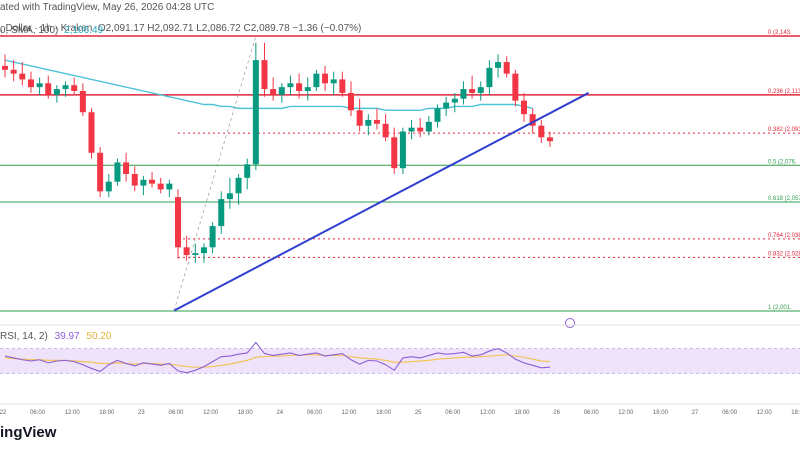 This screenshot has height=450, width=800. I want to click on time-label: 22, so click(3, 413).